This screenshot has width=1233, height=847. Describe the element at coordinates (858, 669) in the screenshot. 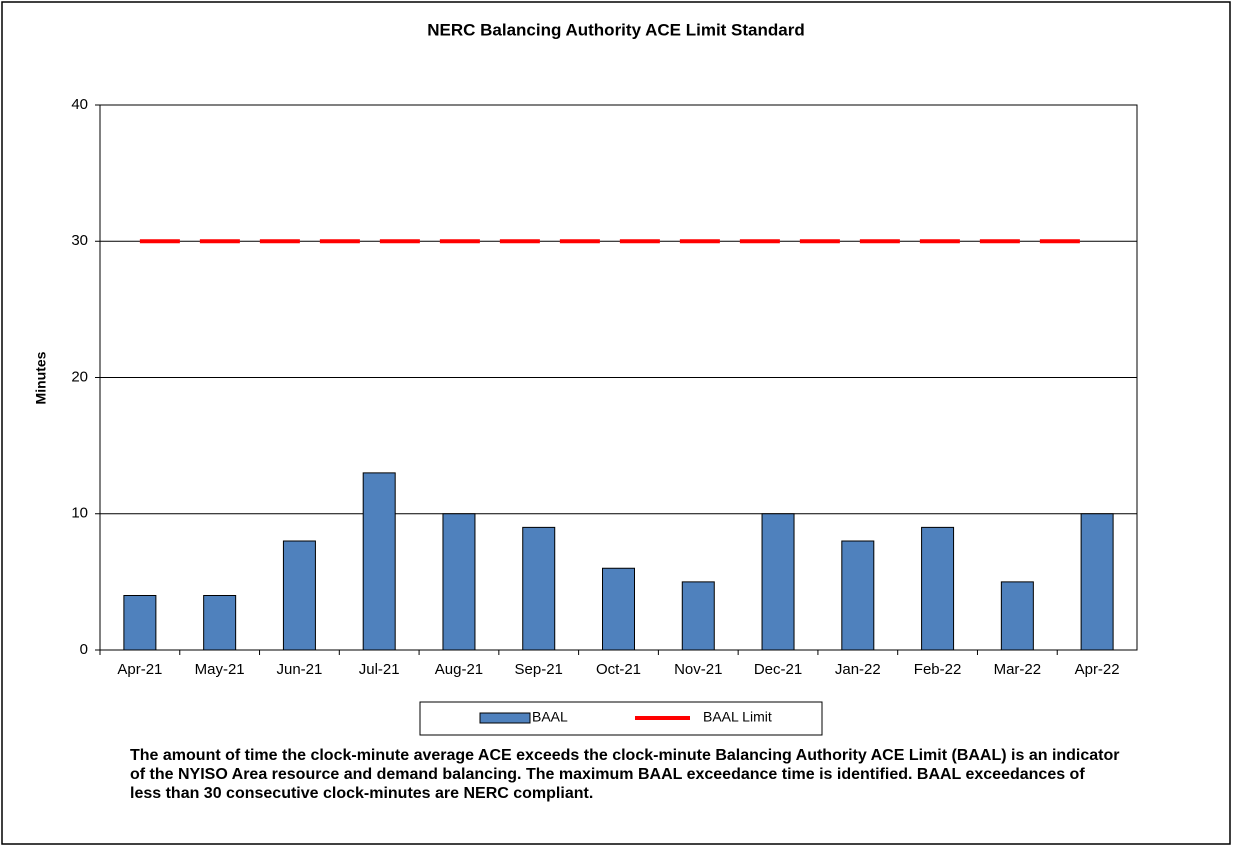

I see `x-tick-label: Jan-22` at that location.